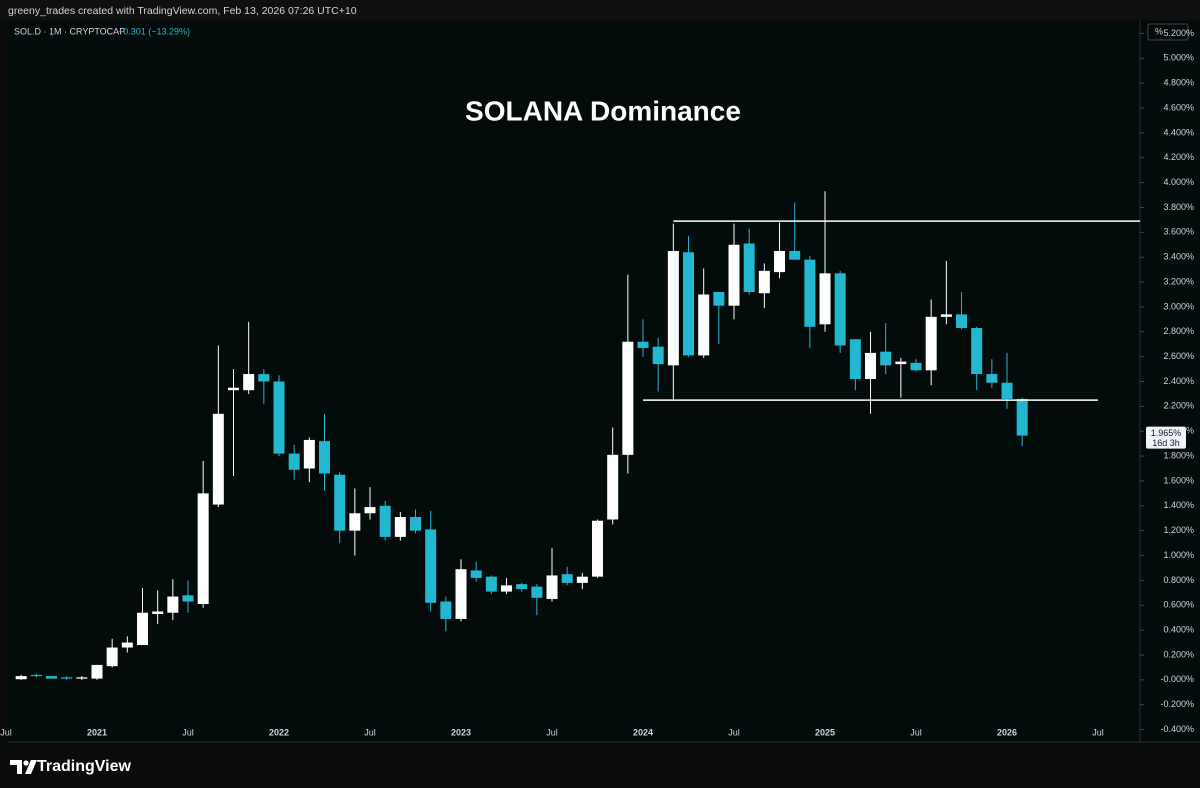 The height and width of the screenshot is (788, 1200). I want to click on change-label: −0.301 (−13.29%), so click(154, 31).